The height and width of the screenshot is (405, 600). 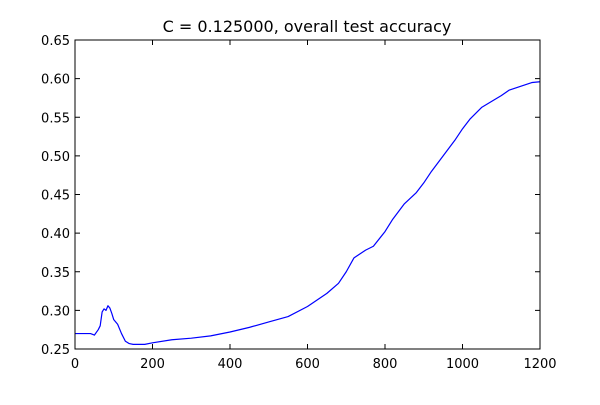 I want to click on y-tick-label: 0.45, so click(x=55, y=196).